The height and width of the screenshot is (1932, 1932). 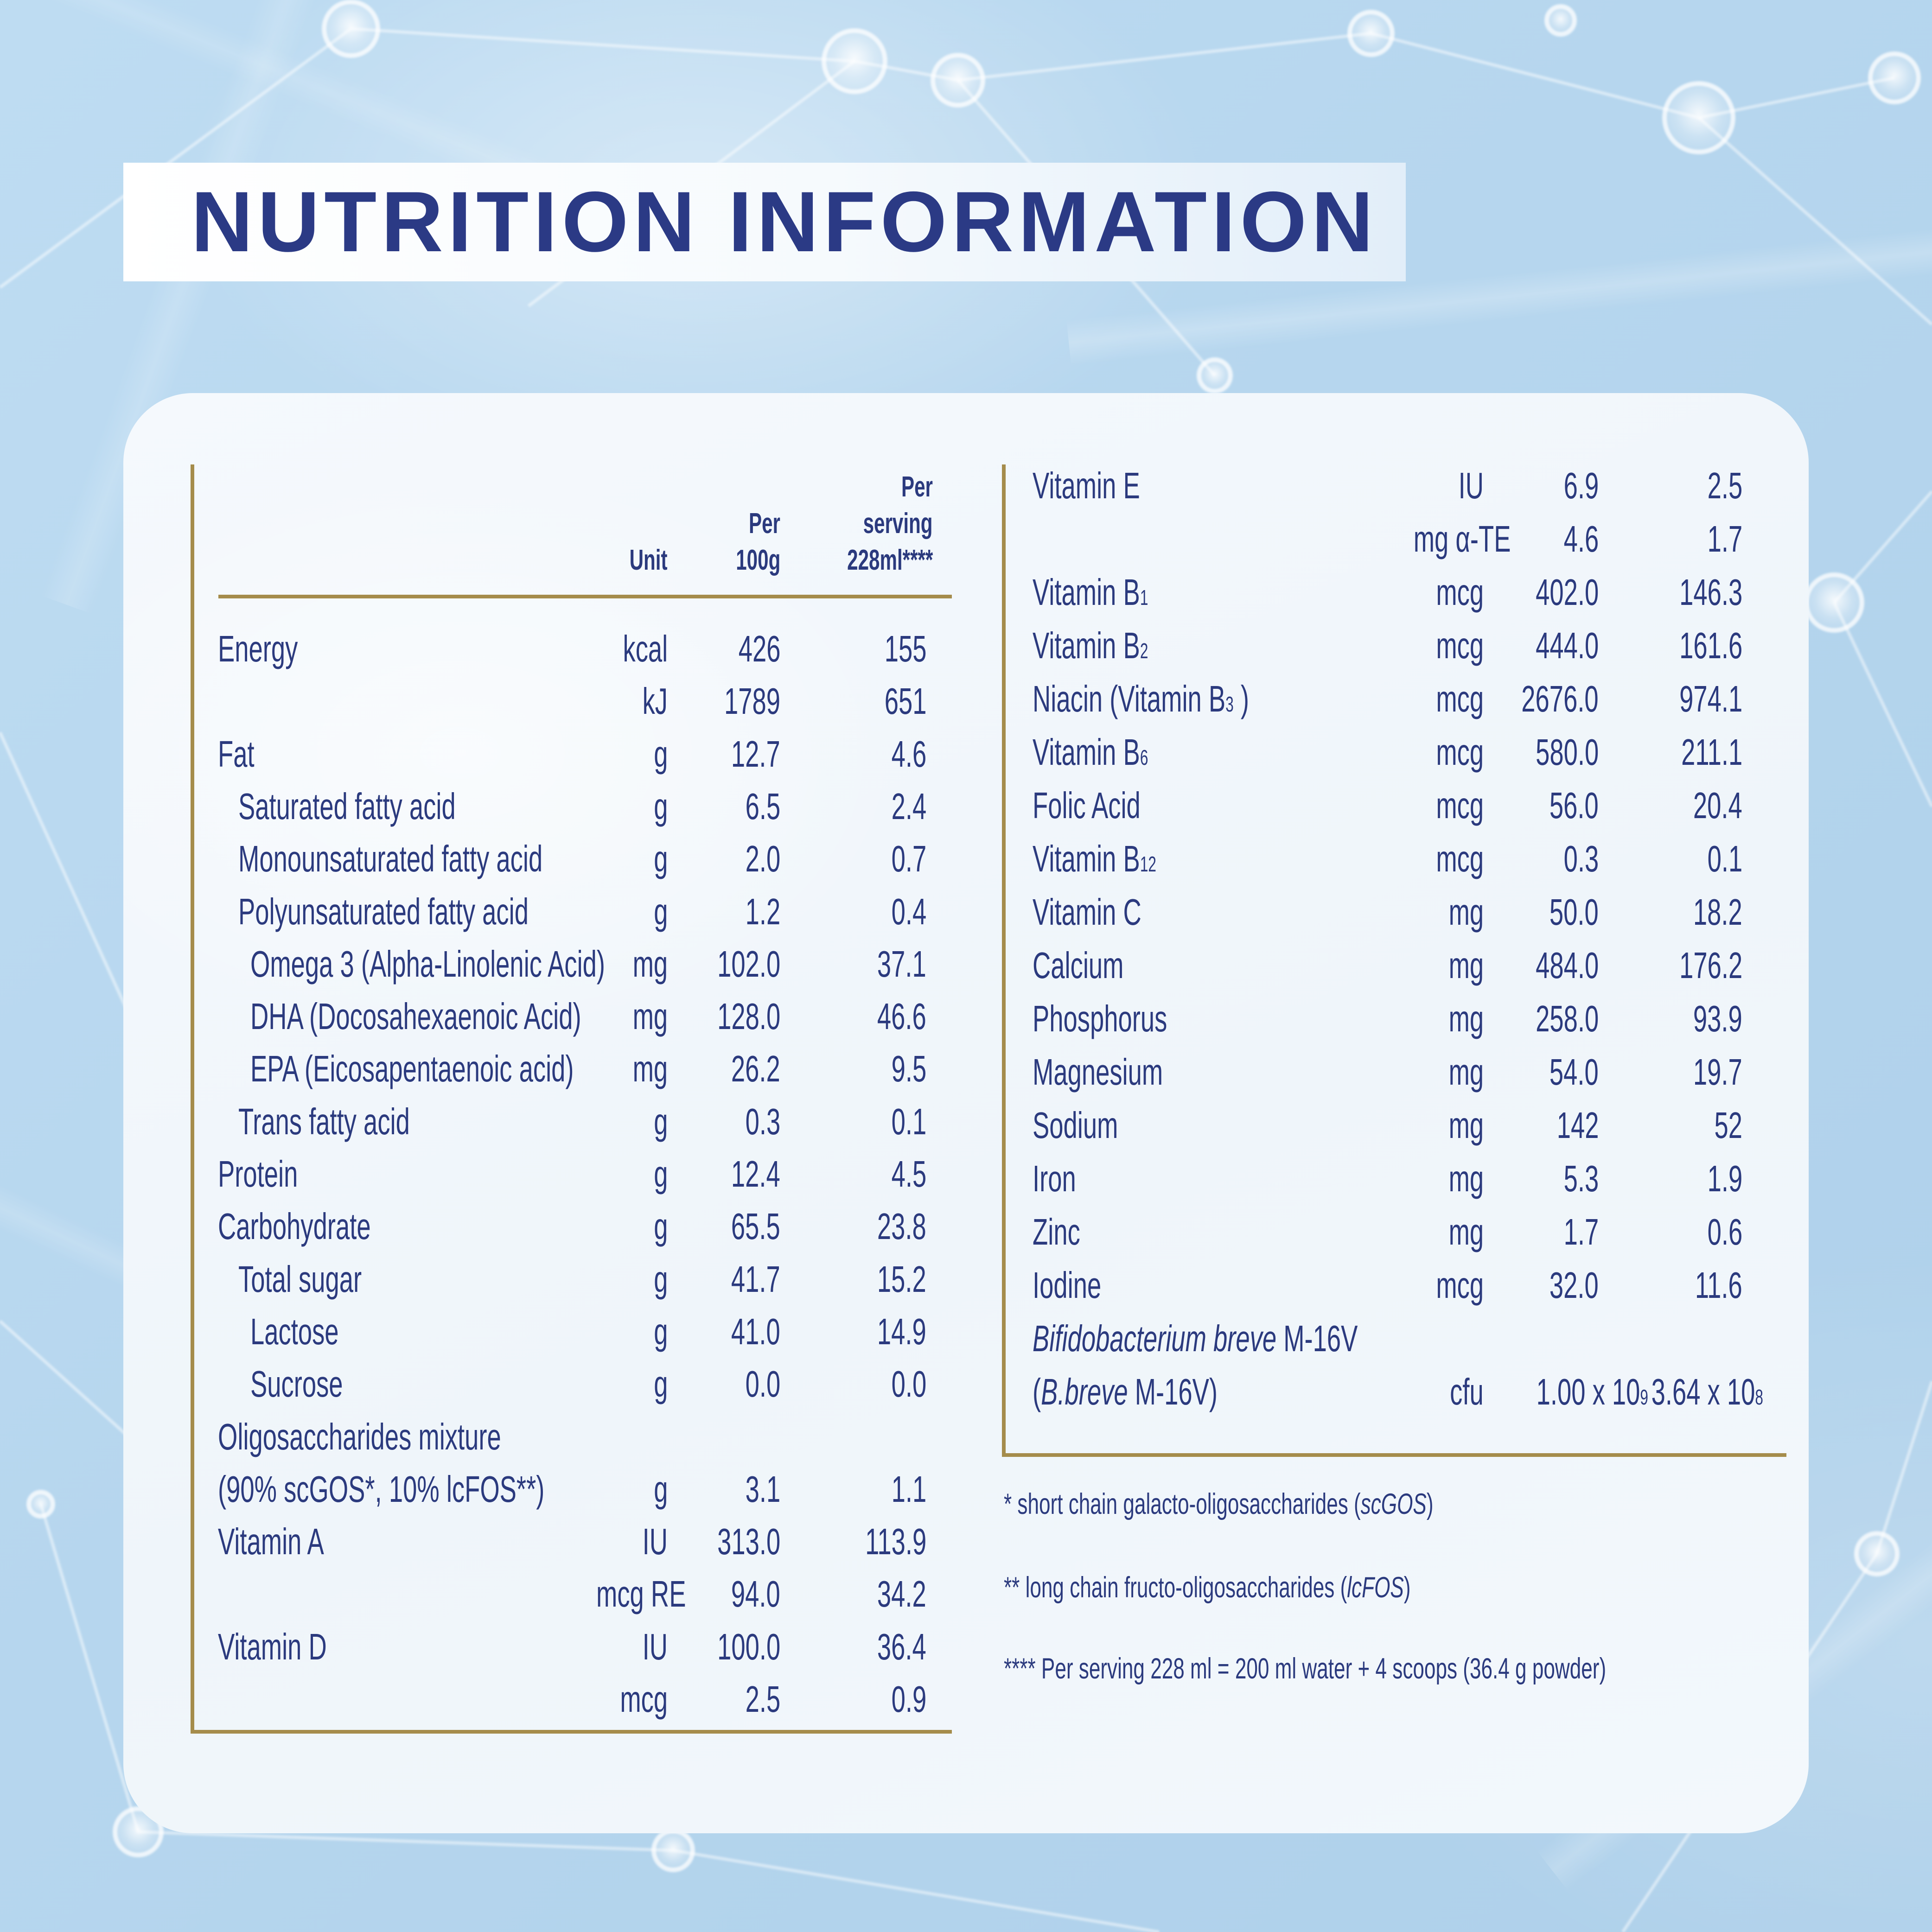 What do you see at coordinates (756, 1069) in the screenshot?
I see `per-100g-cell: 26.2` at bounding box center [756, 1069].